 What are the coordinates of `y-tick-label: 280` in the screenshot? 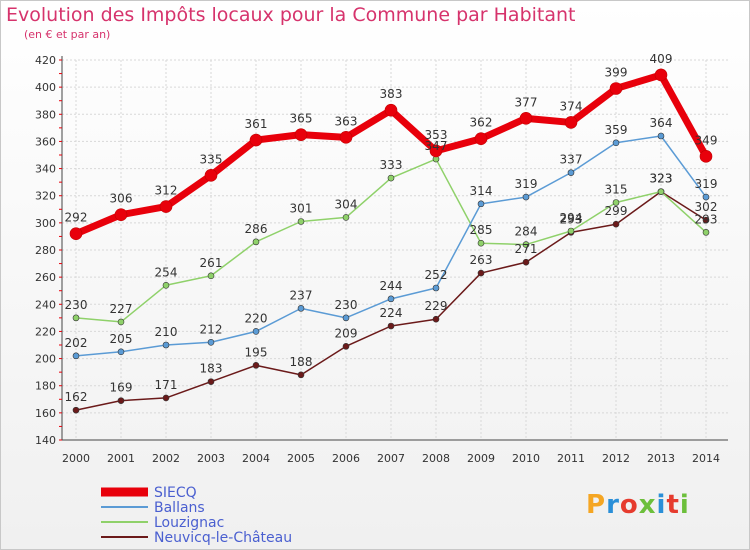 It's located at (45, 250).